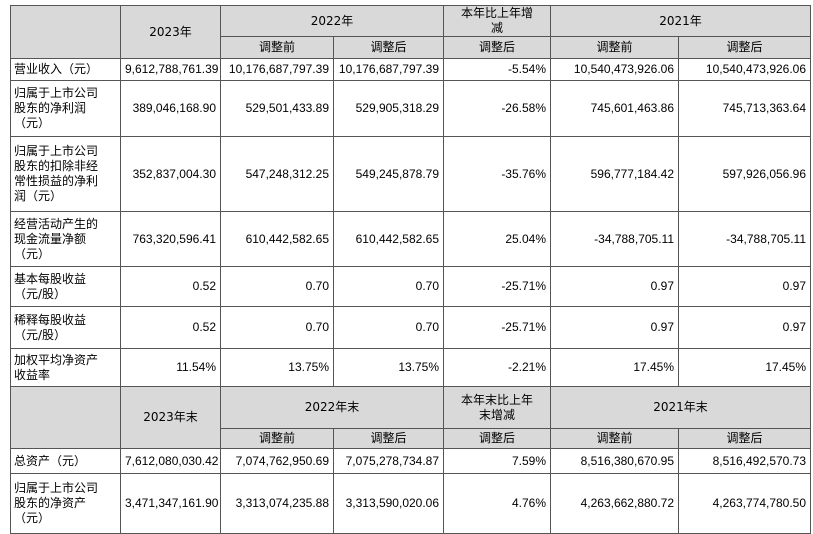  What do you see at coordinates (332, 407) in the screenshot?
I see `header-year: 2022年末` at bounding box center [332, 407].